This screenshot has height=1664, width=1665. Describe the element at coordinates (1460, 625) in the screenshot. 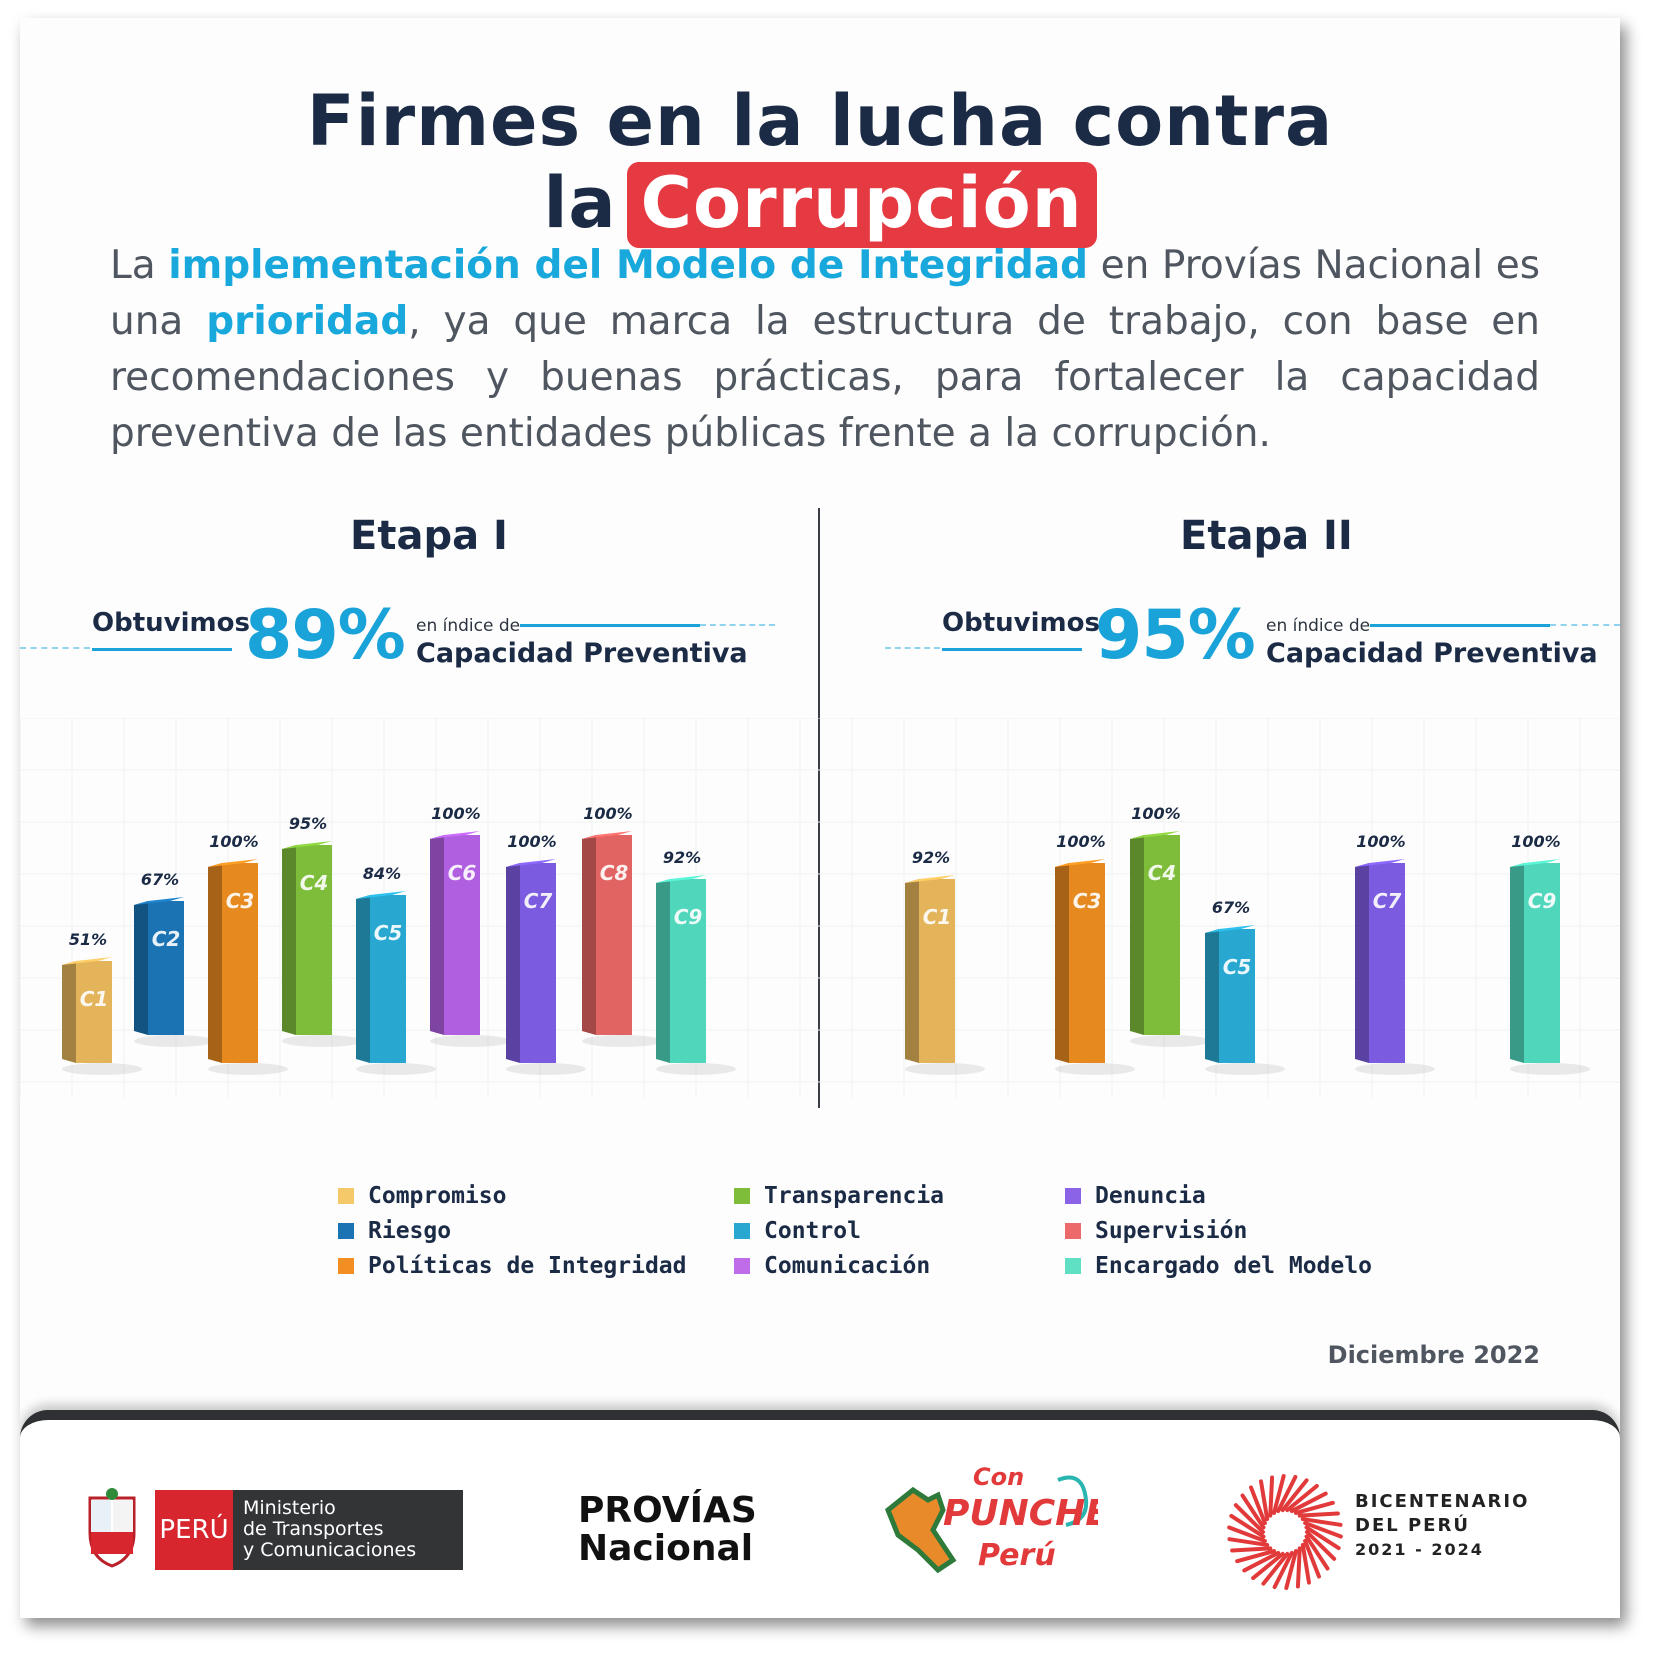

I see `stage2-topline` at that location.